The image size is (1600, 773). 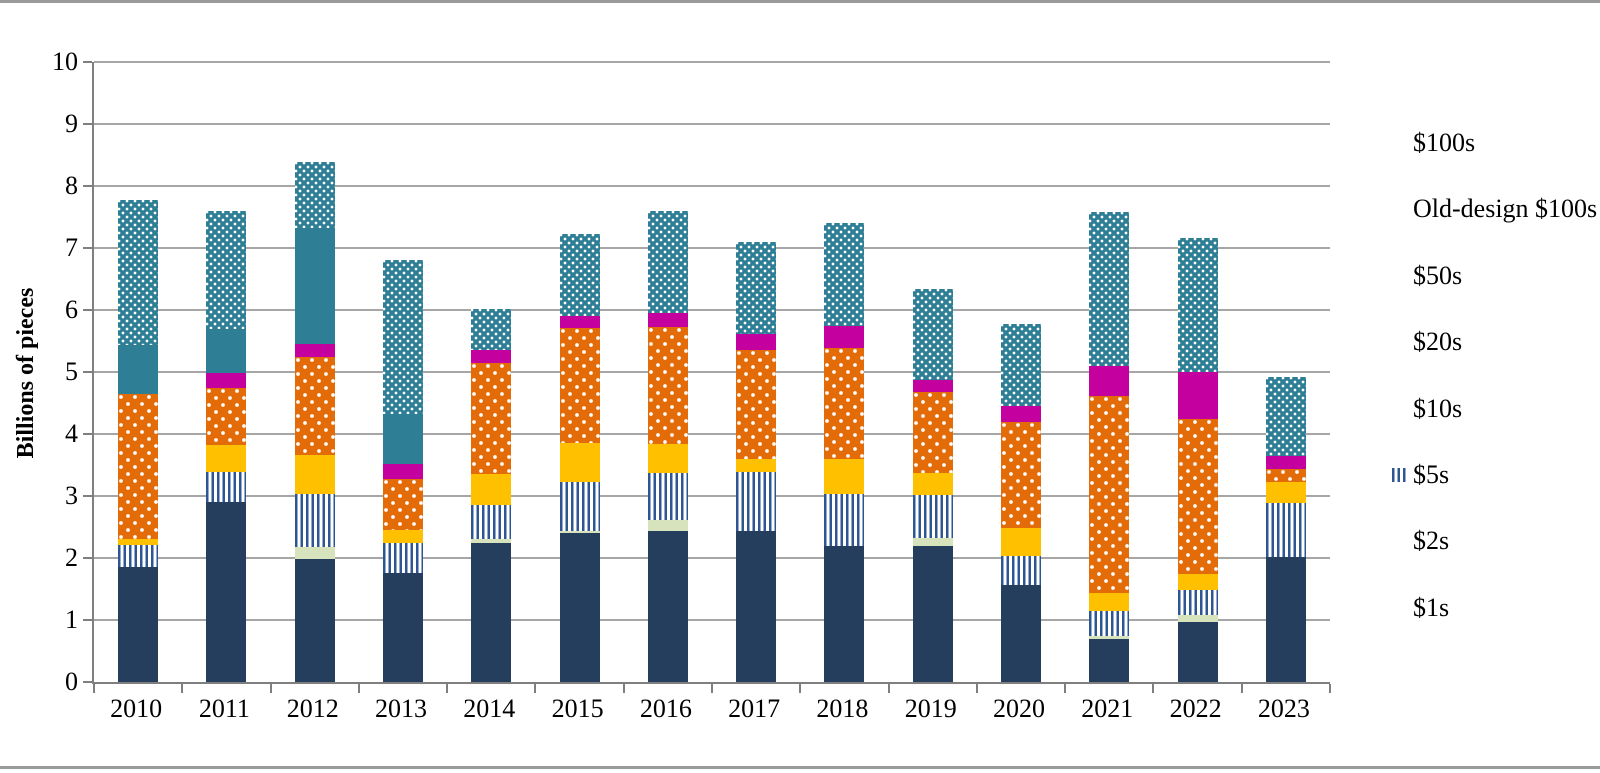 I want to click on bar-2015-segment--10s, so click(x=579, y=463).